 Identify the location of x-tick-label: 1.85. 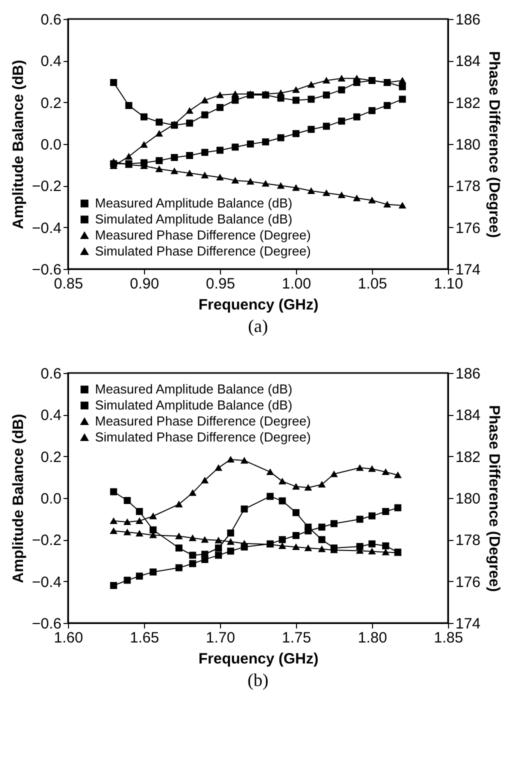
(449, 638).